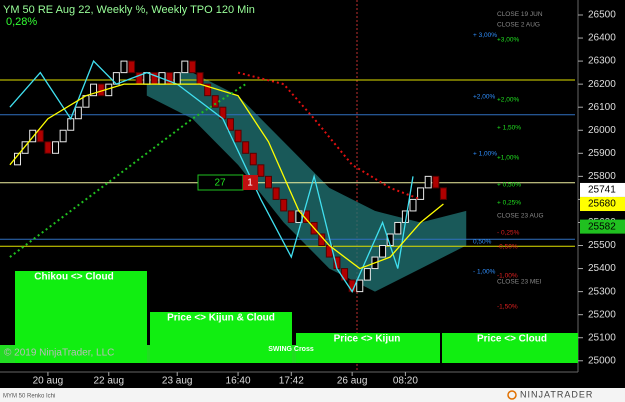 Image resolution: width=625 pixels, height=402 pixels. Describe the element at coordinates (602, 130) in the screenshot. I see `y-tick-label: 26000` at that location.